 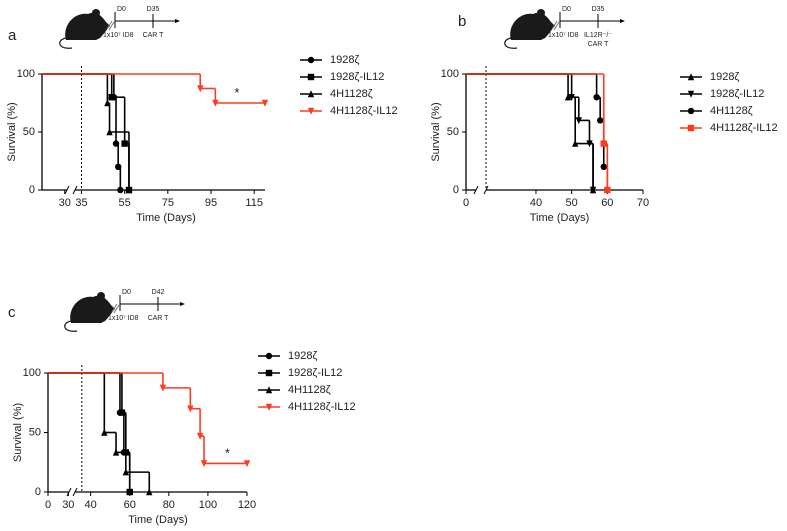 What do you see at coordinates (81, 203) in the screenshot?
I see `x-tick-label: 35` at bounding box center [81, 203].